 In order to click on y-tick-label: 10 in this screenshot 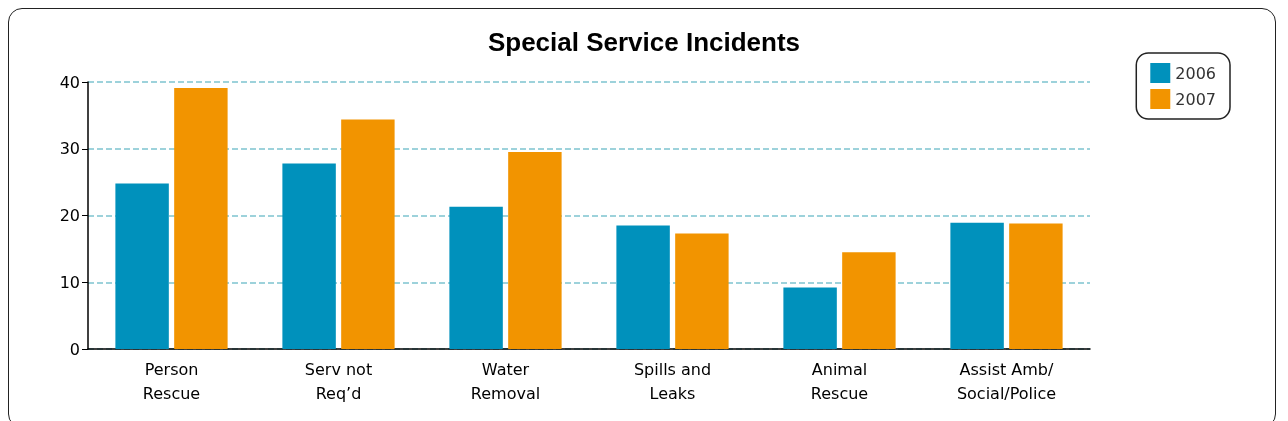, I will do `click(69, 282)`.